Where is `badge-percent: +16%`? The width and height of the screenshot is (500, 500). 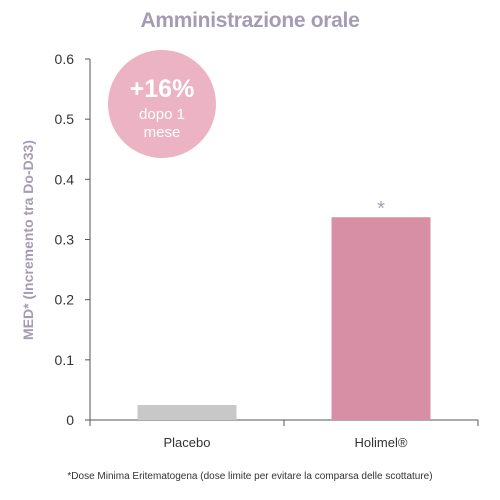 badge-percent: +16% is located at coordinates (162, 89).